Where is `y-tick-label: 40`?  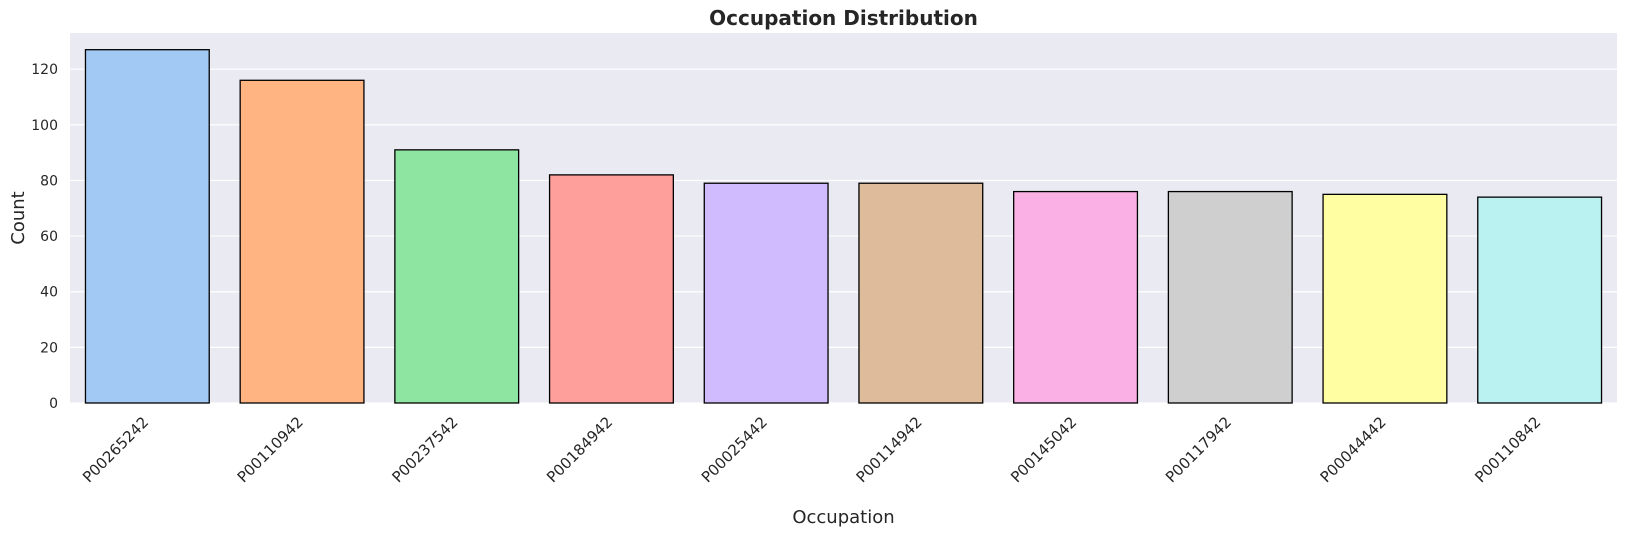 y-tick-label: 40 is located at coordinates (49, 293).